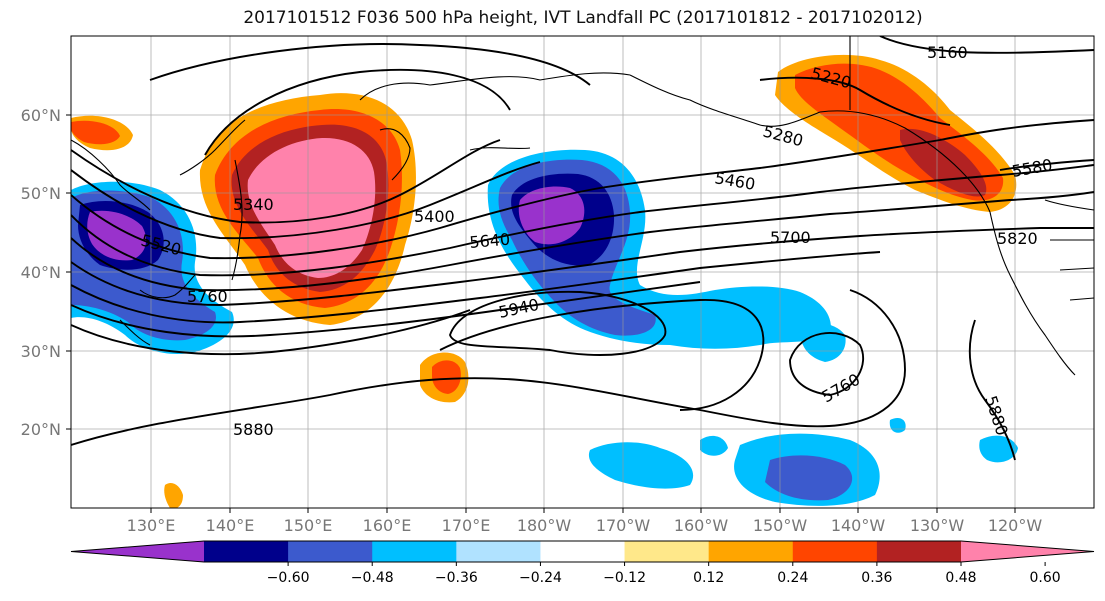 The image size is (1105, 601). What do you see at coordinates (1017, 238) in the screenshot?
I see `contour-label: 5820` at bounding box center [1017, 238].